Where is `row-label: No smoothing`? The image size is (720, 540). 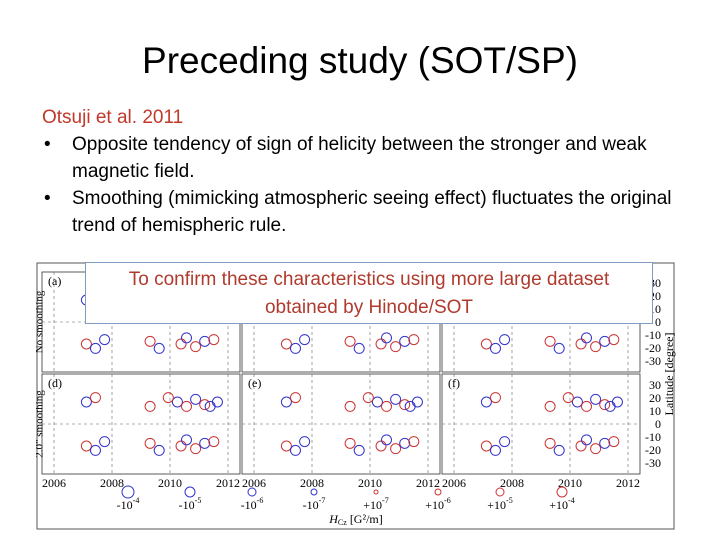 row-label: No smoothing is located at coordinates (41, 321).